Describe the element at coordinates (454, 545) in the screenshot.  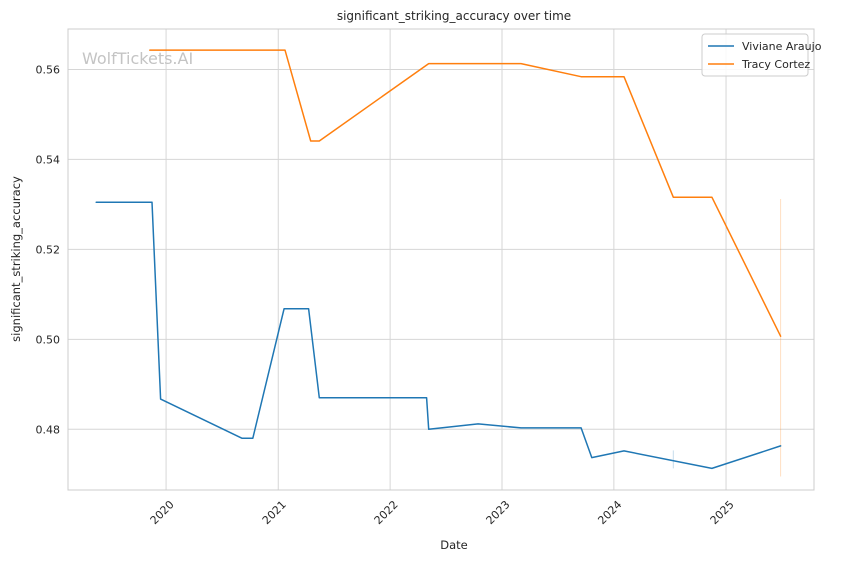
I see `x-axis-label: Date` at that location.